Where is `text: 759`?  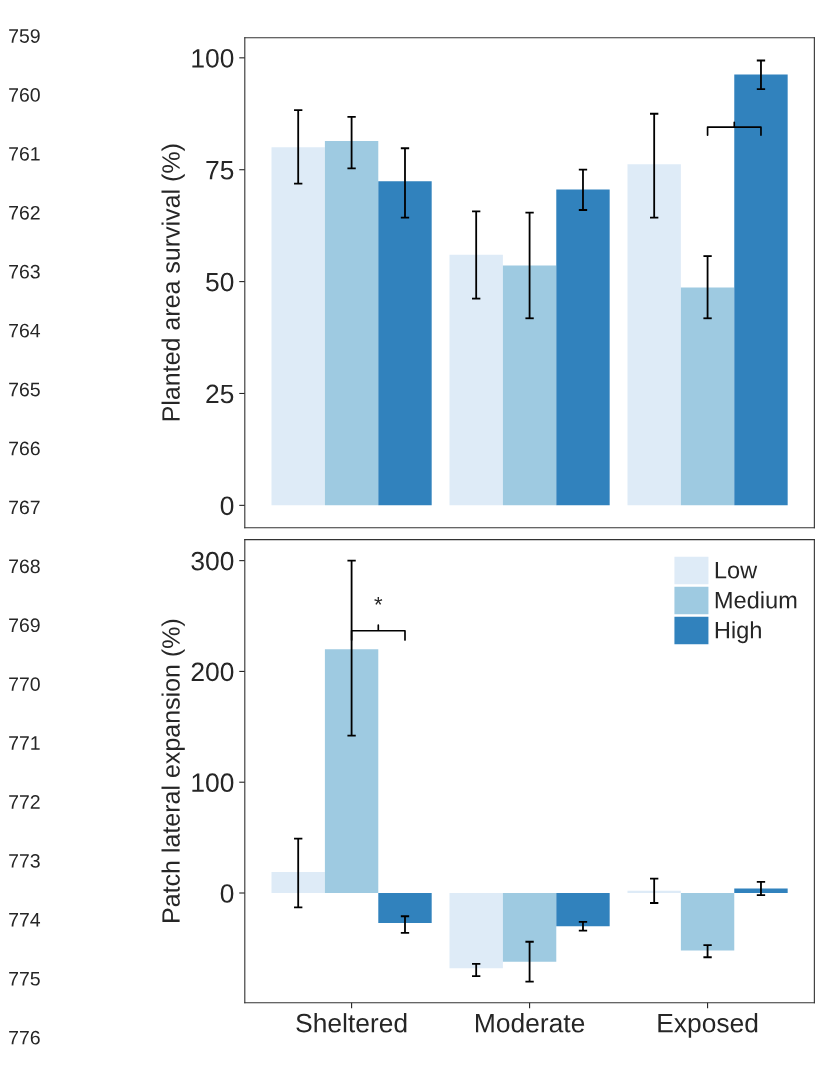
text: 759 is located at coordinates (24, 36).